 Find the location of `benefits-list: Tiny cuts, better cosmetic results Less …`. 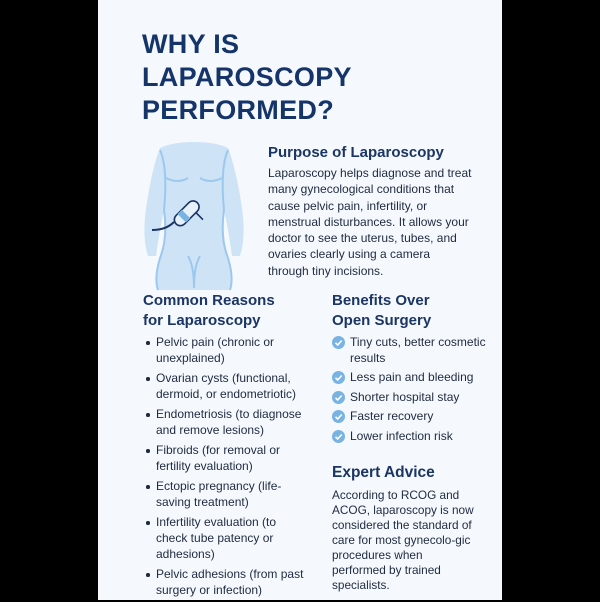

benefits-list: Tiny cuts, better cosmetic results Less … is located at coordinates (412, 391).